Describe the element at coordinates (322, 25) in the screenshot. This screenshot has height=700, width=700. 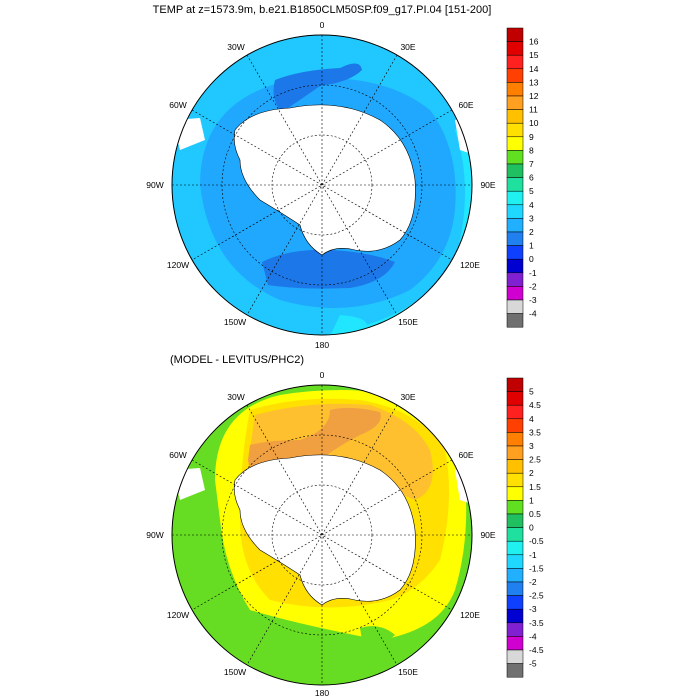
I see `lon-label-0: 0` at that location.